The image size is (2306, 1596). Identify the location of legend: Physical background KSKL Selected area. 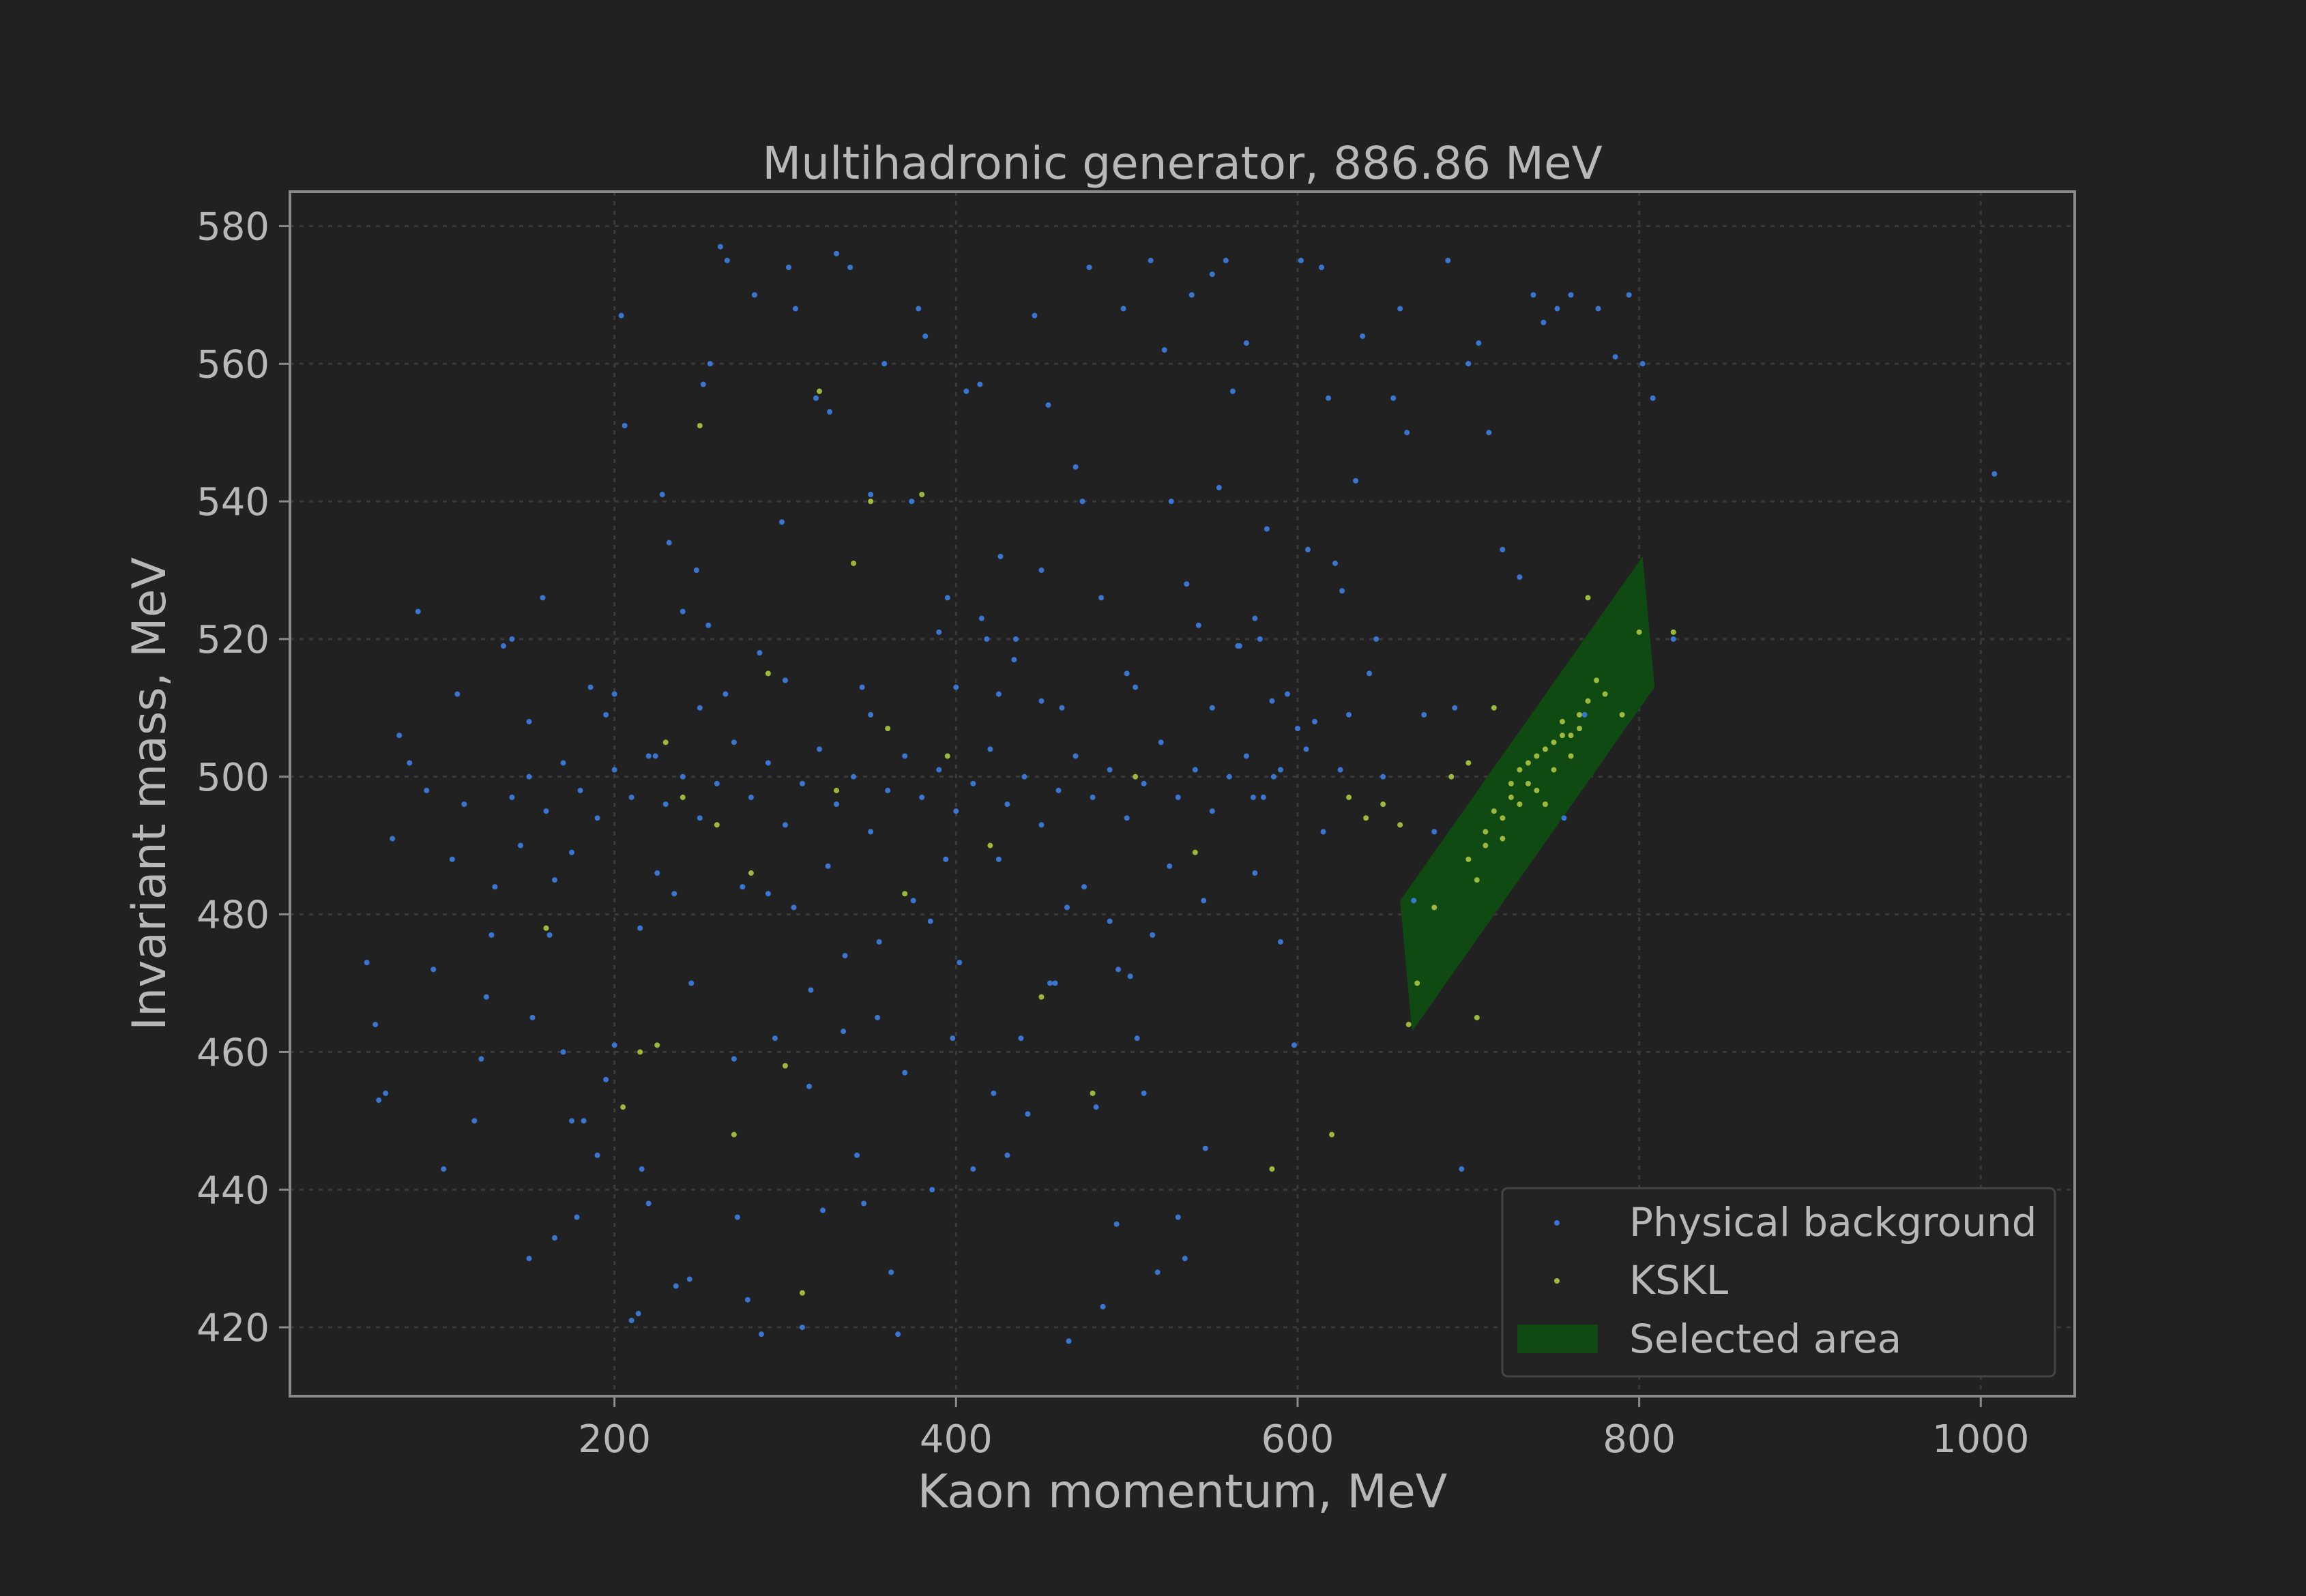
(1778, 1282).